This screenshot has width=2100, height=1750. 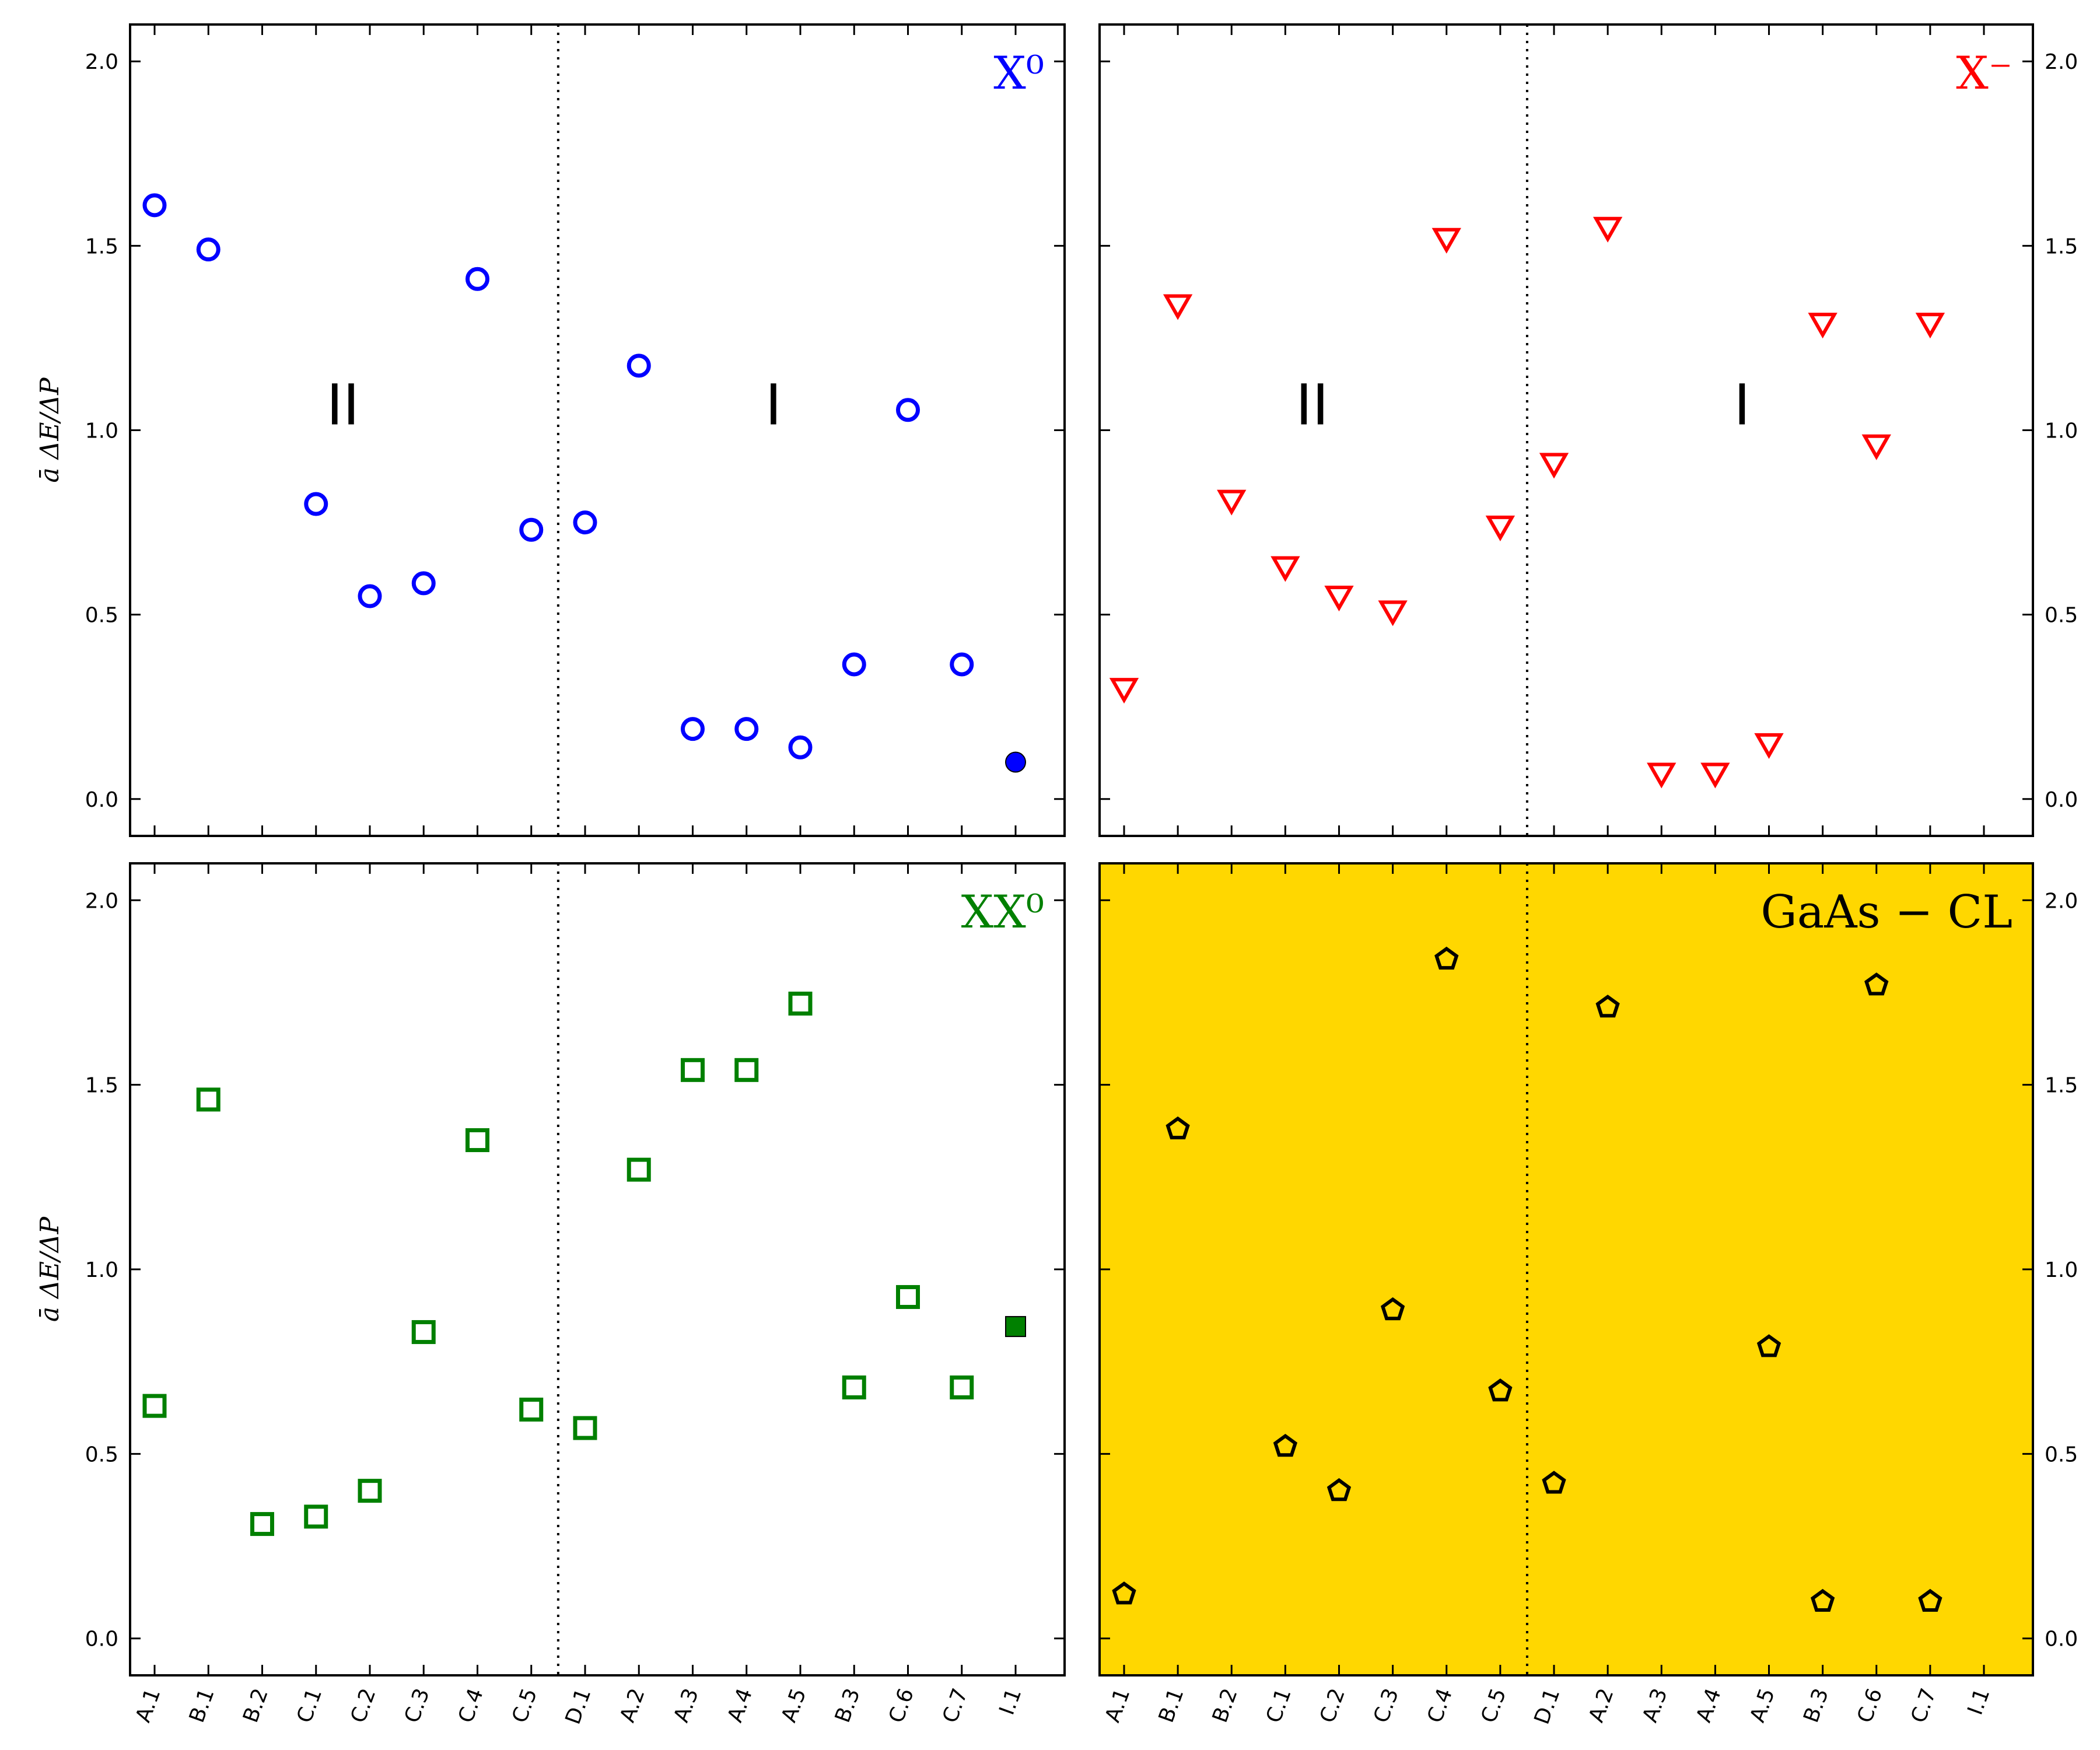 I want to click on x-tick-label: B.2, so click(x=1225, y=1706).